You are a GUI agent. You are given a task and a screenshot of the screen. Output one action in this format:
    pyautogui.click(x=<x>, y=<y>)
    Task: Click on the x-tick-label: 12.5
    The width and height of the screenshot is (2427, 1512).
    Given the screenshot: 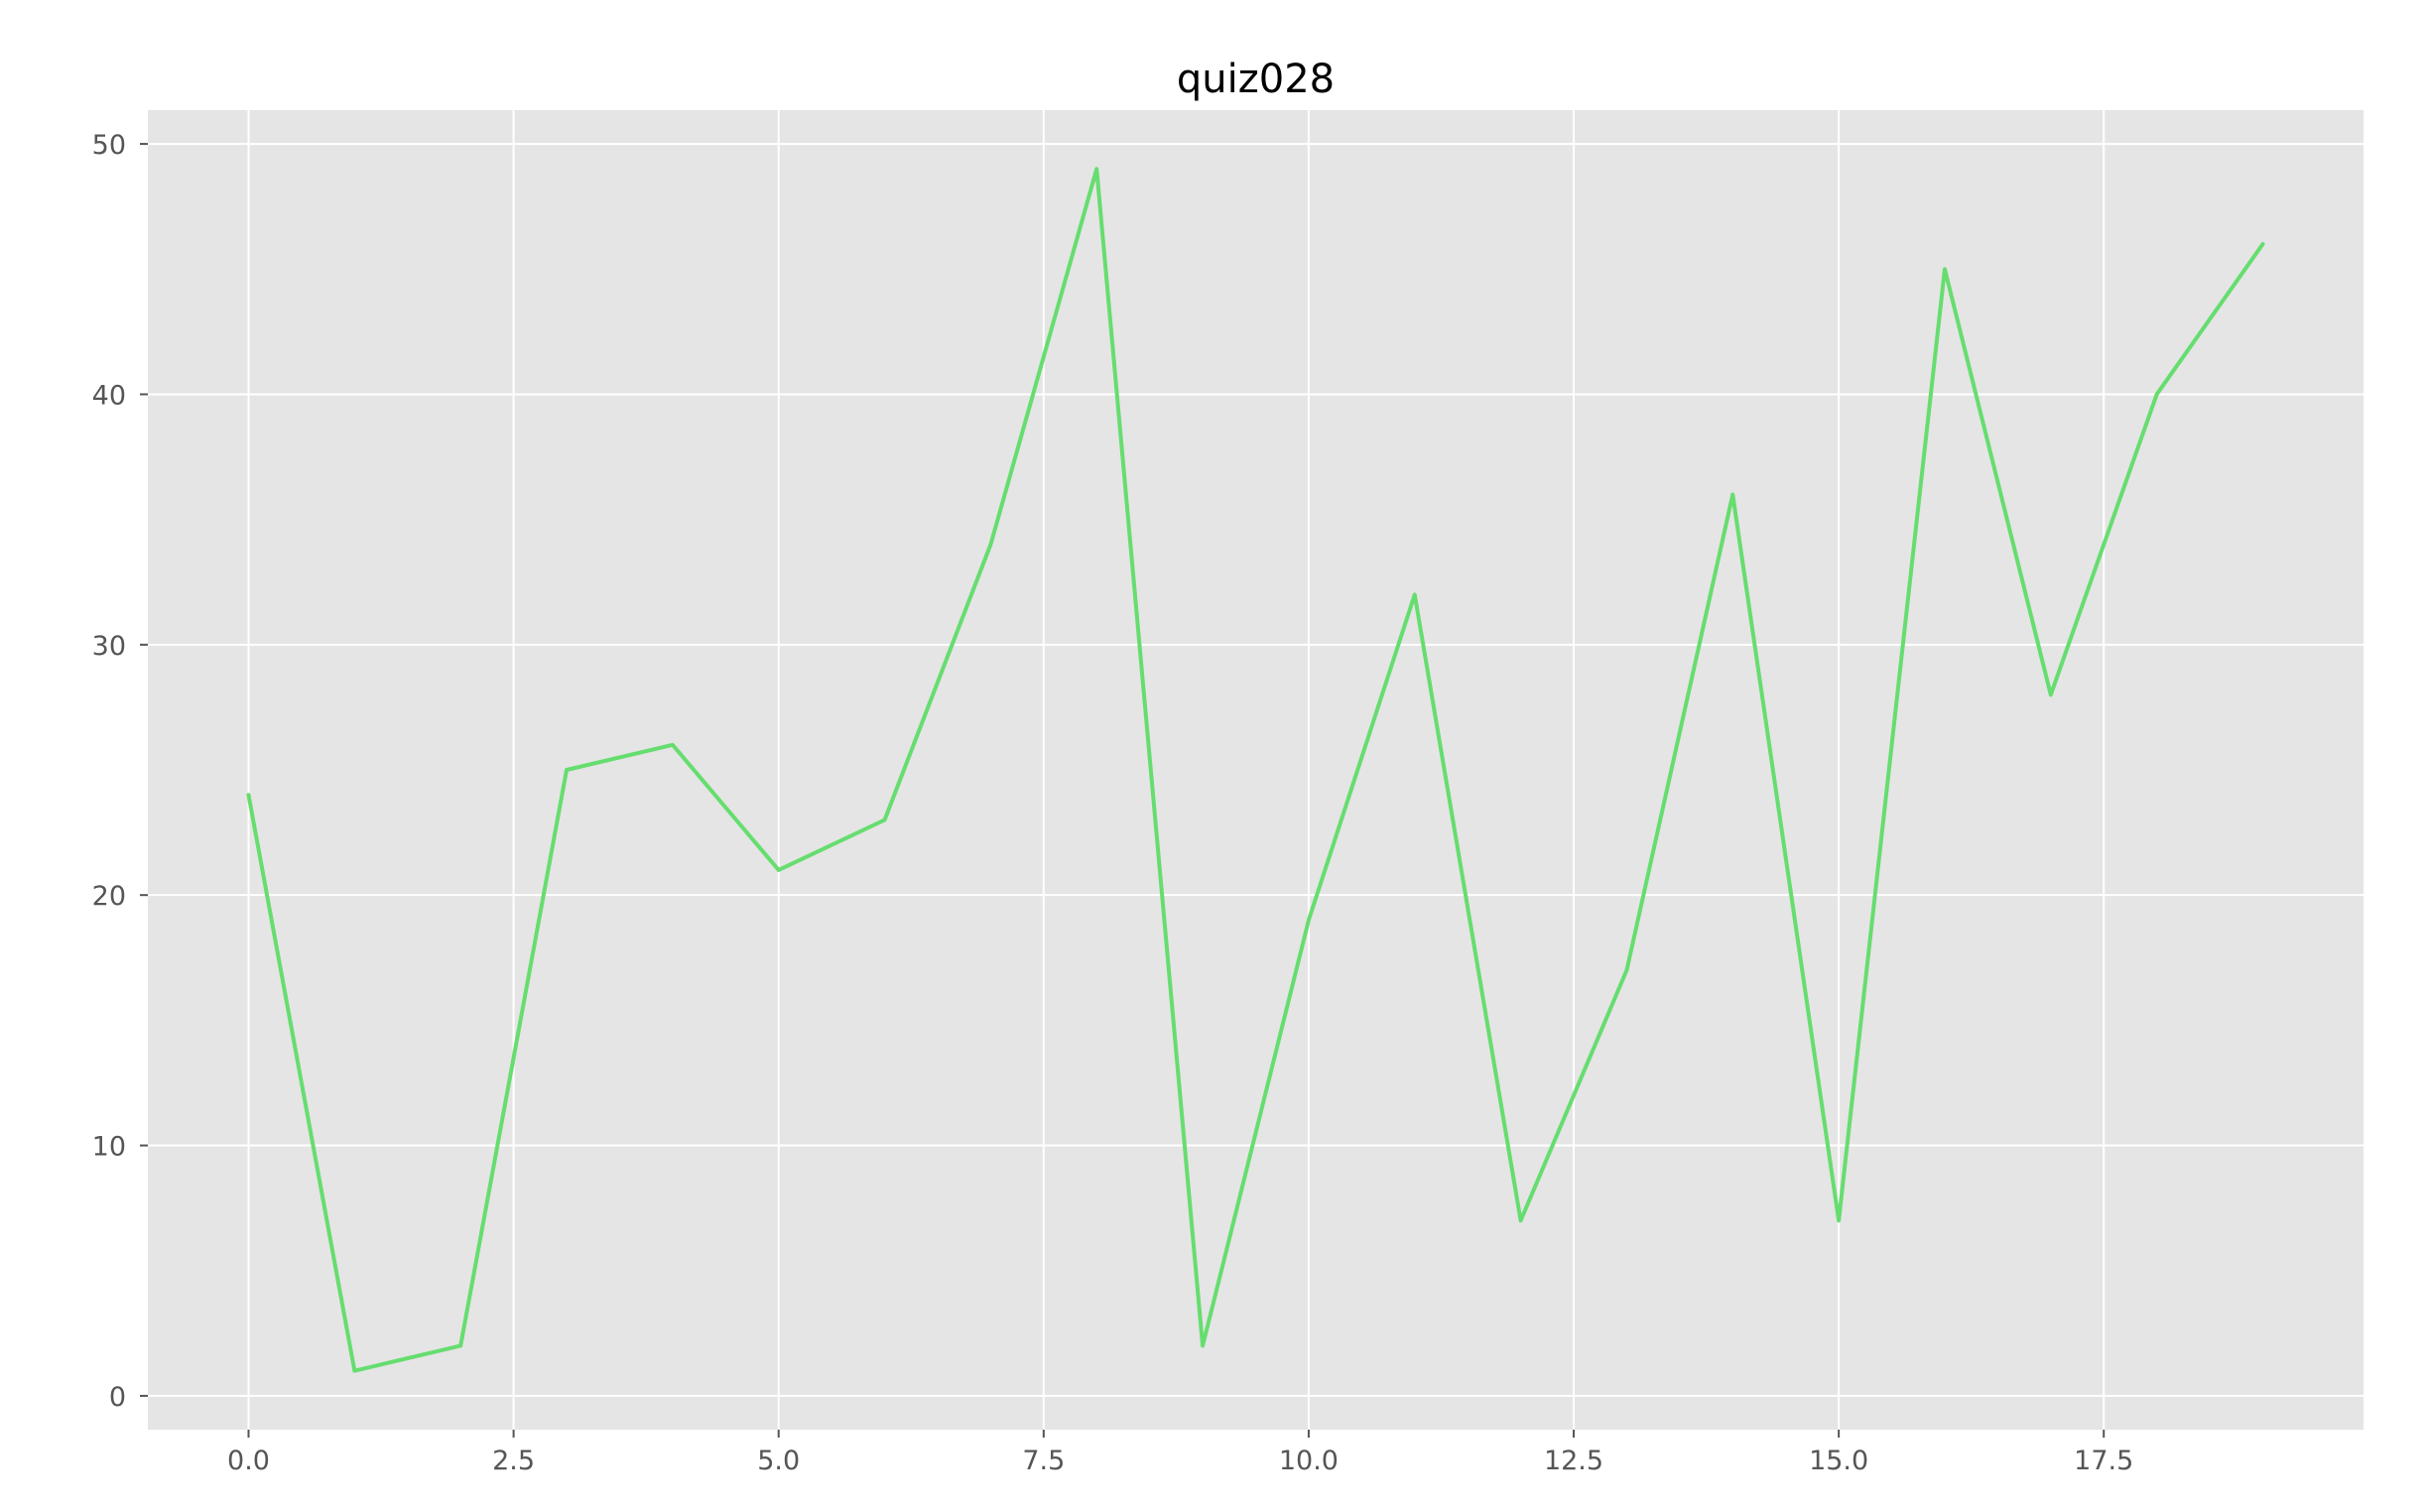 What is the action you would take?
    pyautogui.click(x=1573, y=1461)
    